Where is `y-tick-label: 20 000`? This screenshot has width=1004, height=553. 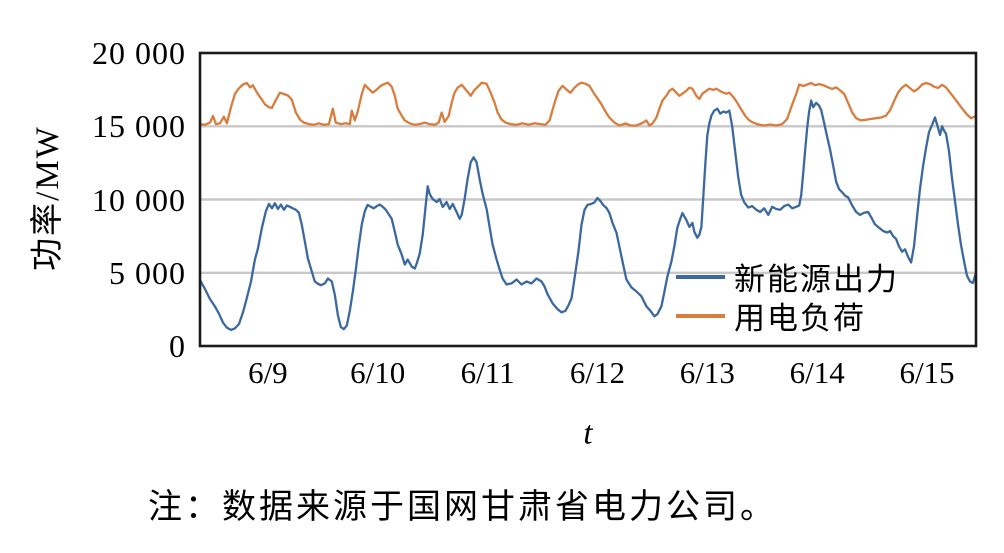
y-tick-label: 20 000 is located at coordinates (139, 53).